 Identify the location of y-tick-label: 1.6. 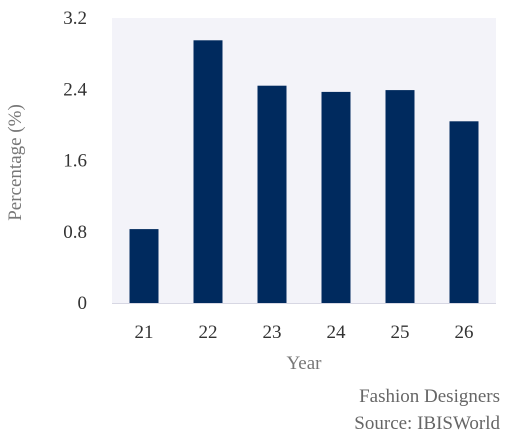
(75, 161).